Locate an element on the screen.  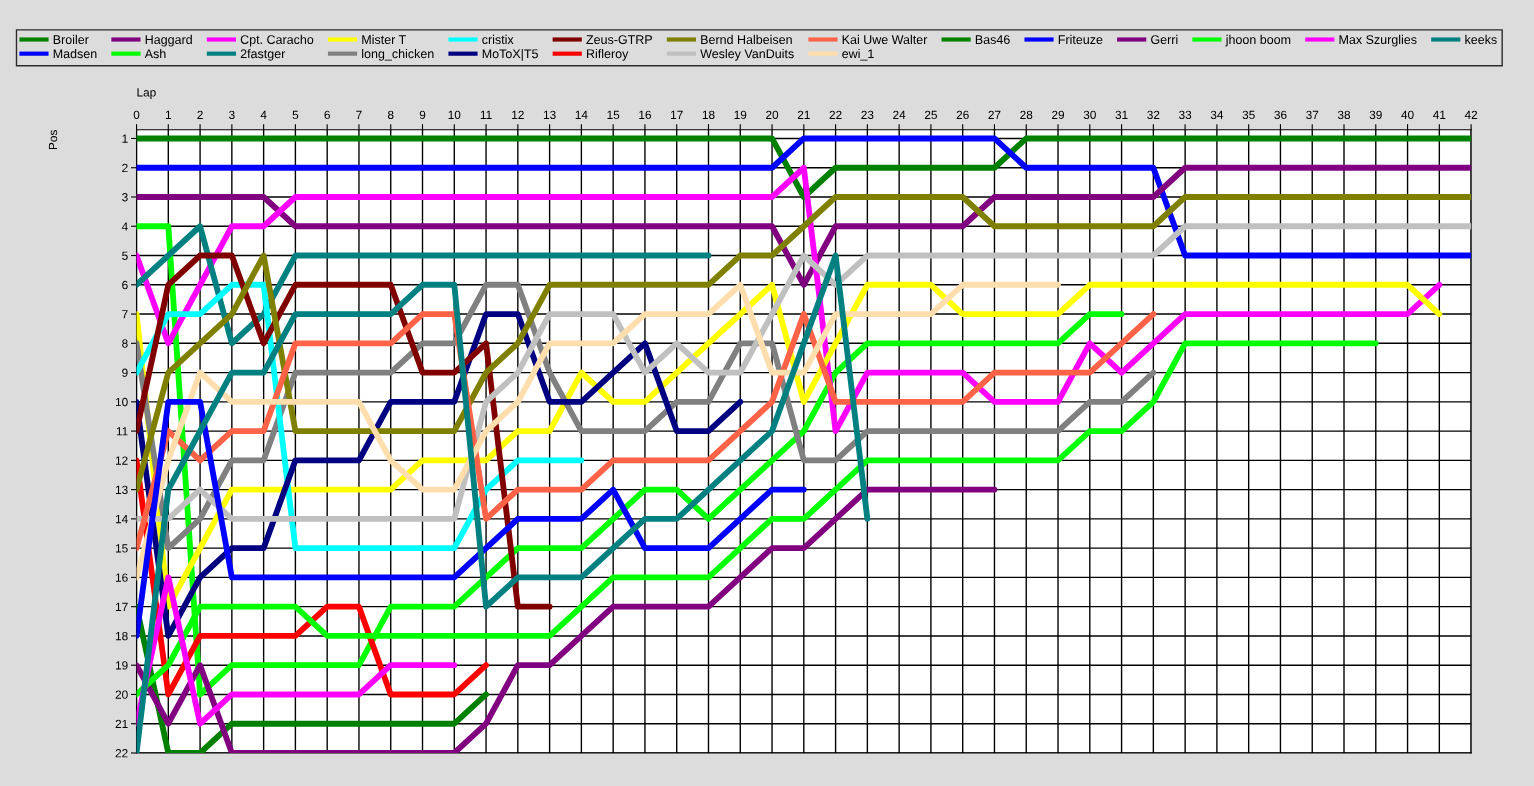
x-tick-label: 27 is located at coordinates (994, 114).